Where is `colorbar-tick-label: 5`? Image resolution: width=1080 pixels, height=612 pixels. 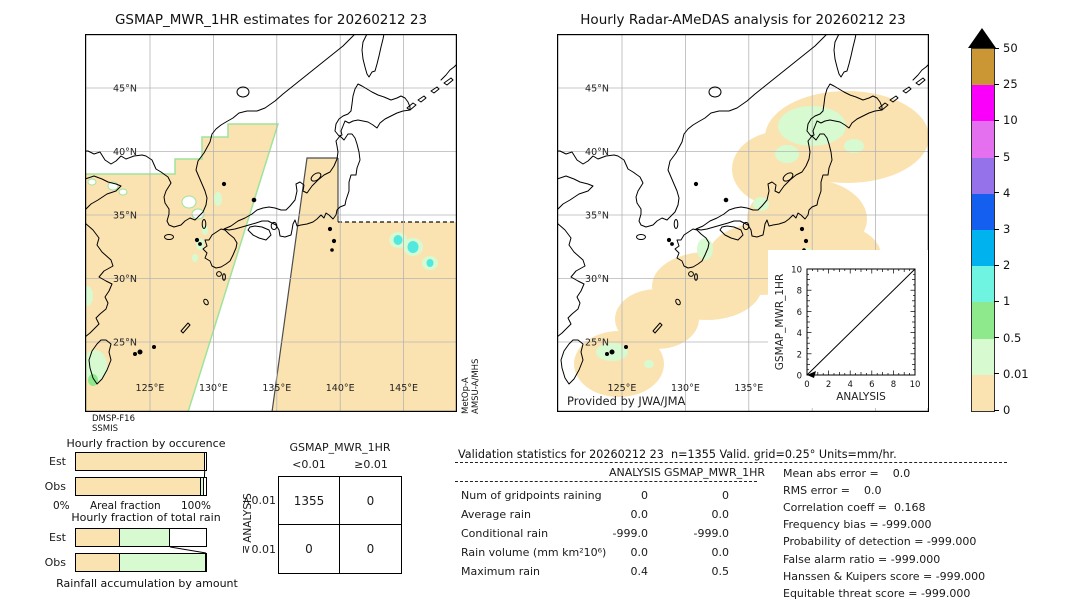
colorbar-tick-label: 5 is located at coordinates (1002, 157).